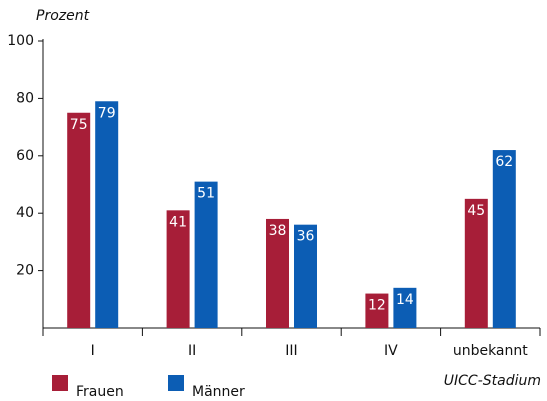 This screenshot has height=401, width=547. I want to click on x-tick-label: II, so click(192, 351).